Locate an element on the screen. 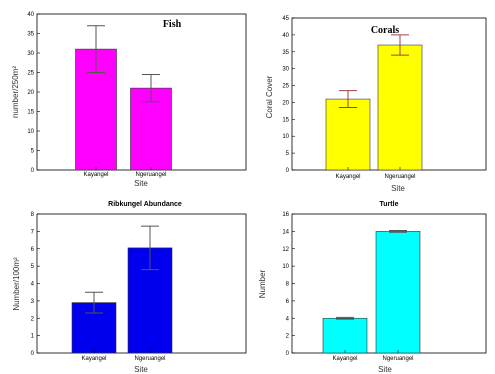  y-ticks: 0 2 4 6 8 10 12 14 16 is located at coordinates (288, 284).